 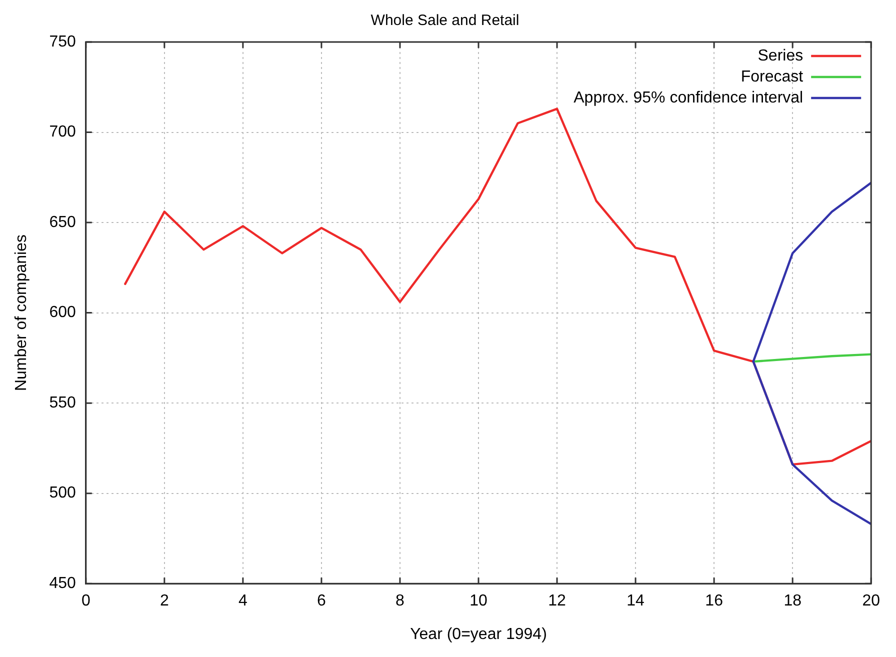 What do you see at coordinates (62, 222) in the screenshot?
I see `y-tick-label: 650` at bounding box center [62, 222].